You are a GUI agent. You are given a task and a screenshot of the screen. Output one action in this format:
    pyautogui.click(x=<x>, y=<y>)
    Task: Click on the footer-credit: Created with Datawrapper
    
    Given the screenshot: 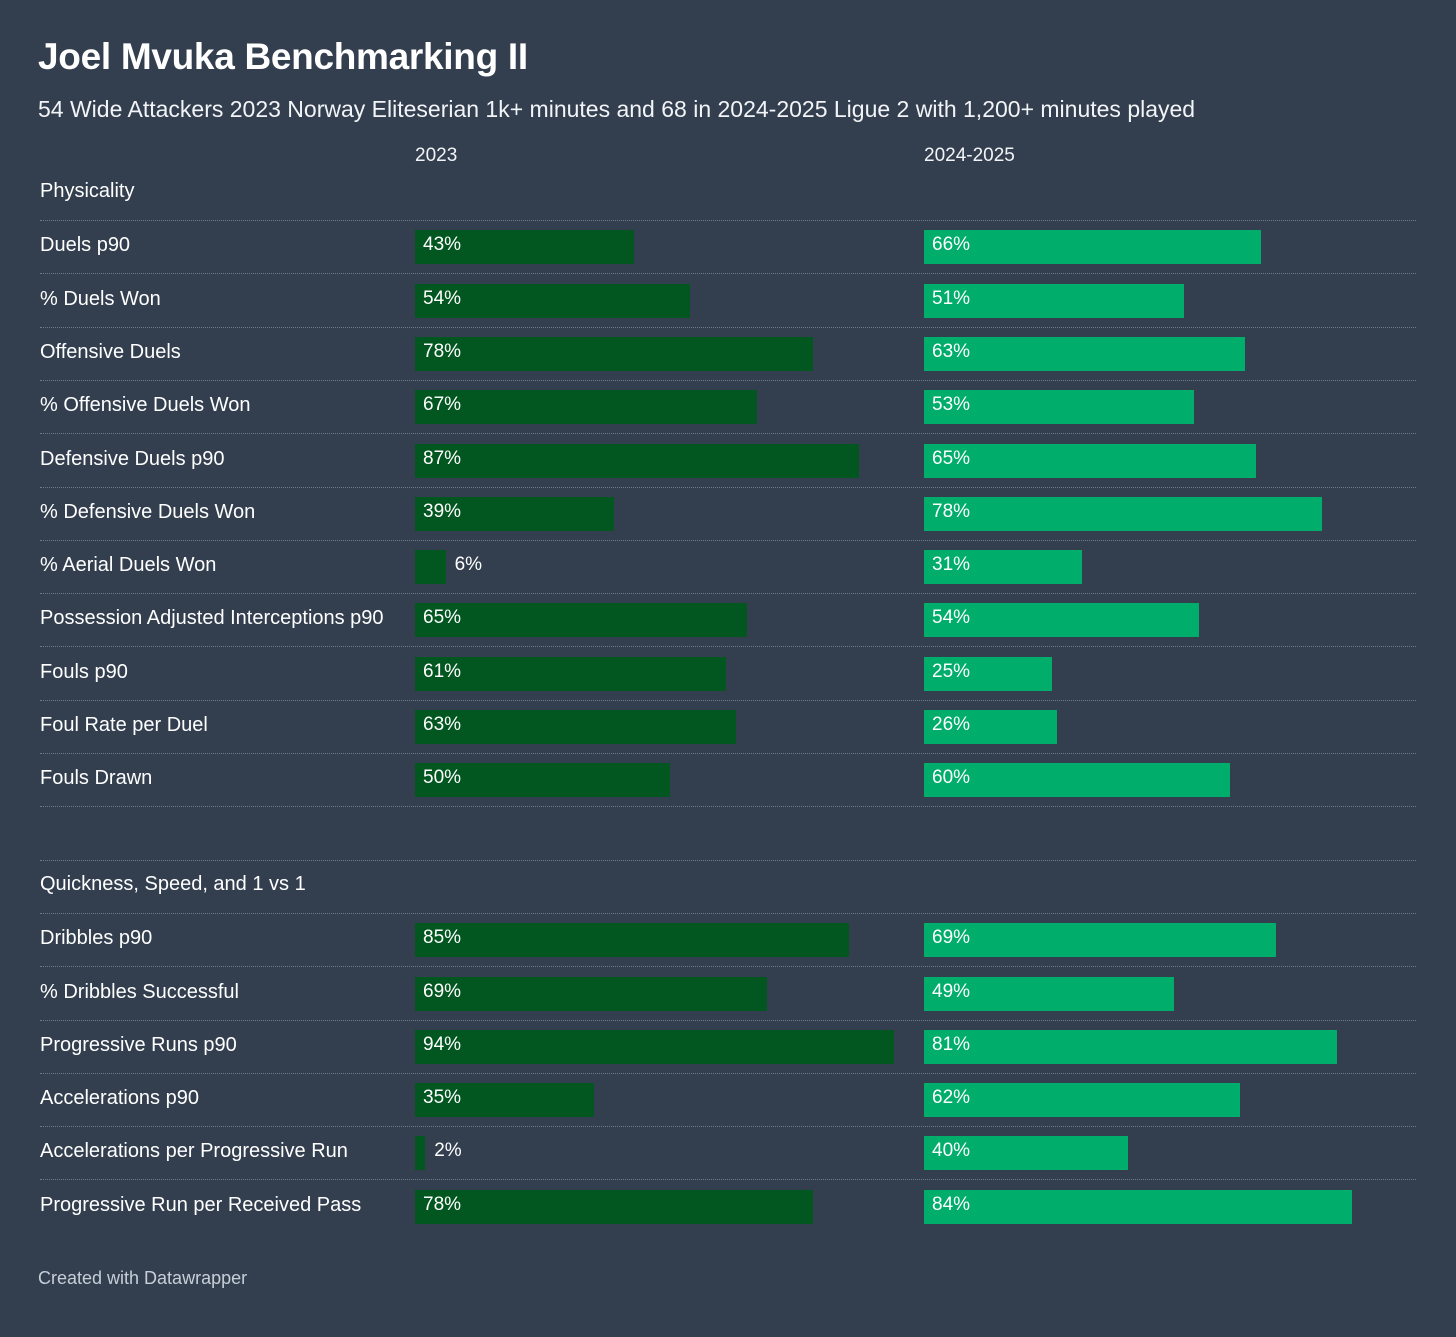 What is the action you would take?
    pyautogui.click(x=143, y=1278)
    